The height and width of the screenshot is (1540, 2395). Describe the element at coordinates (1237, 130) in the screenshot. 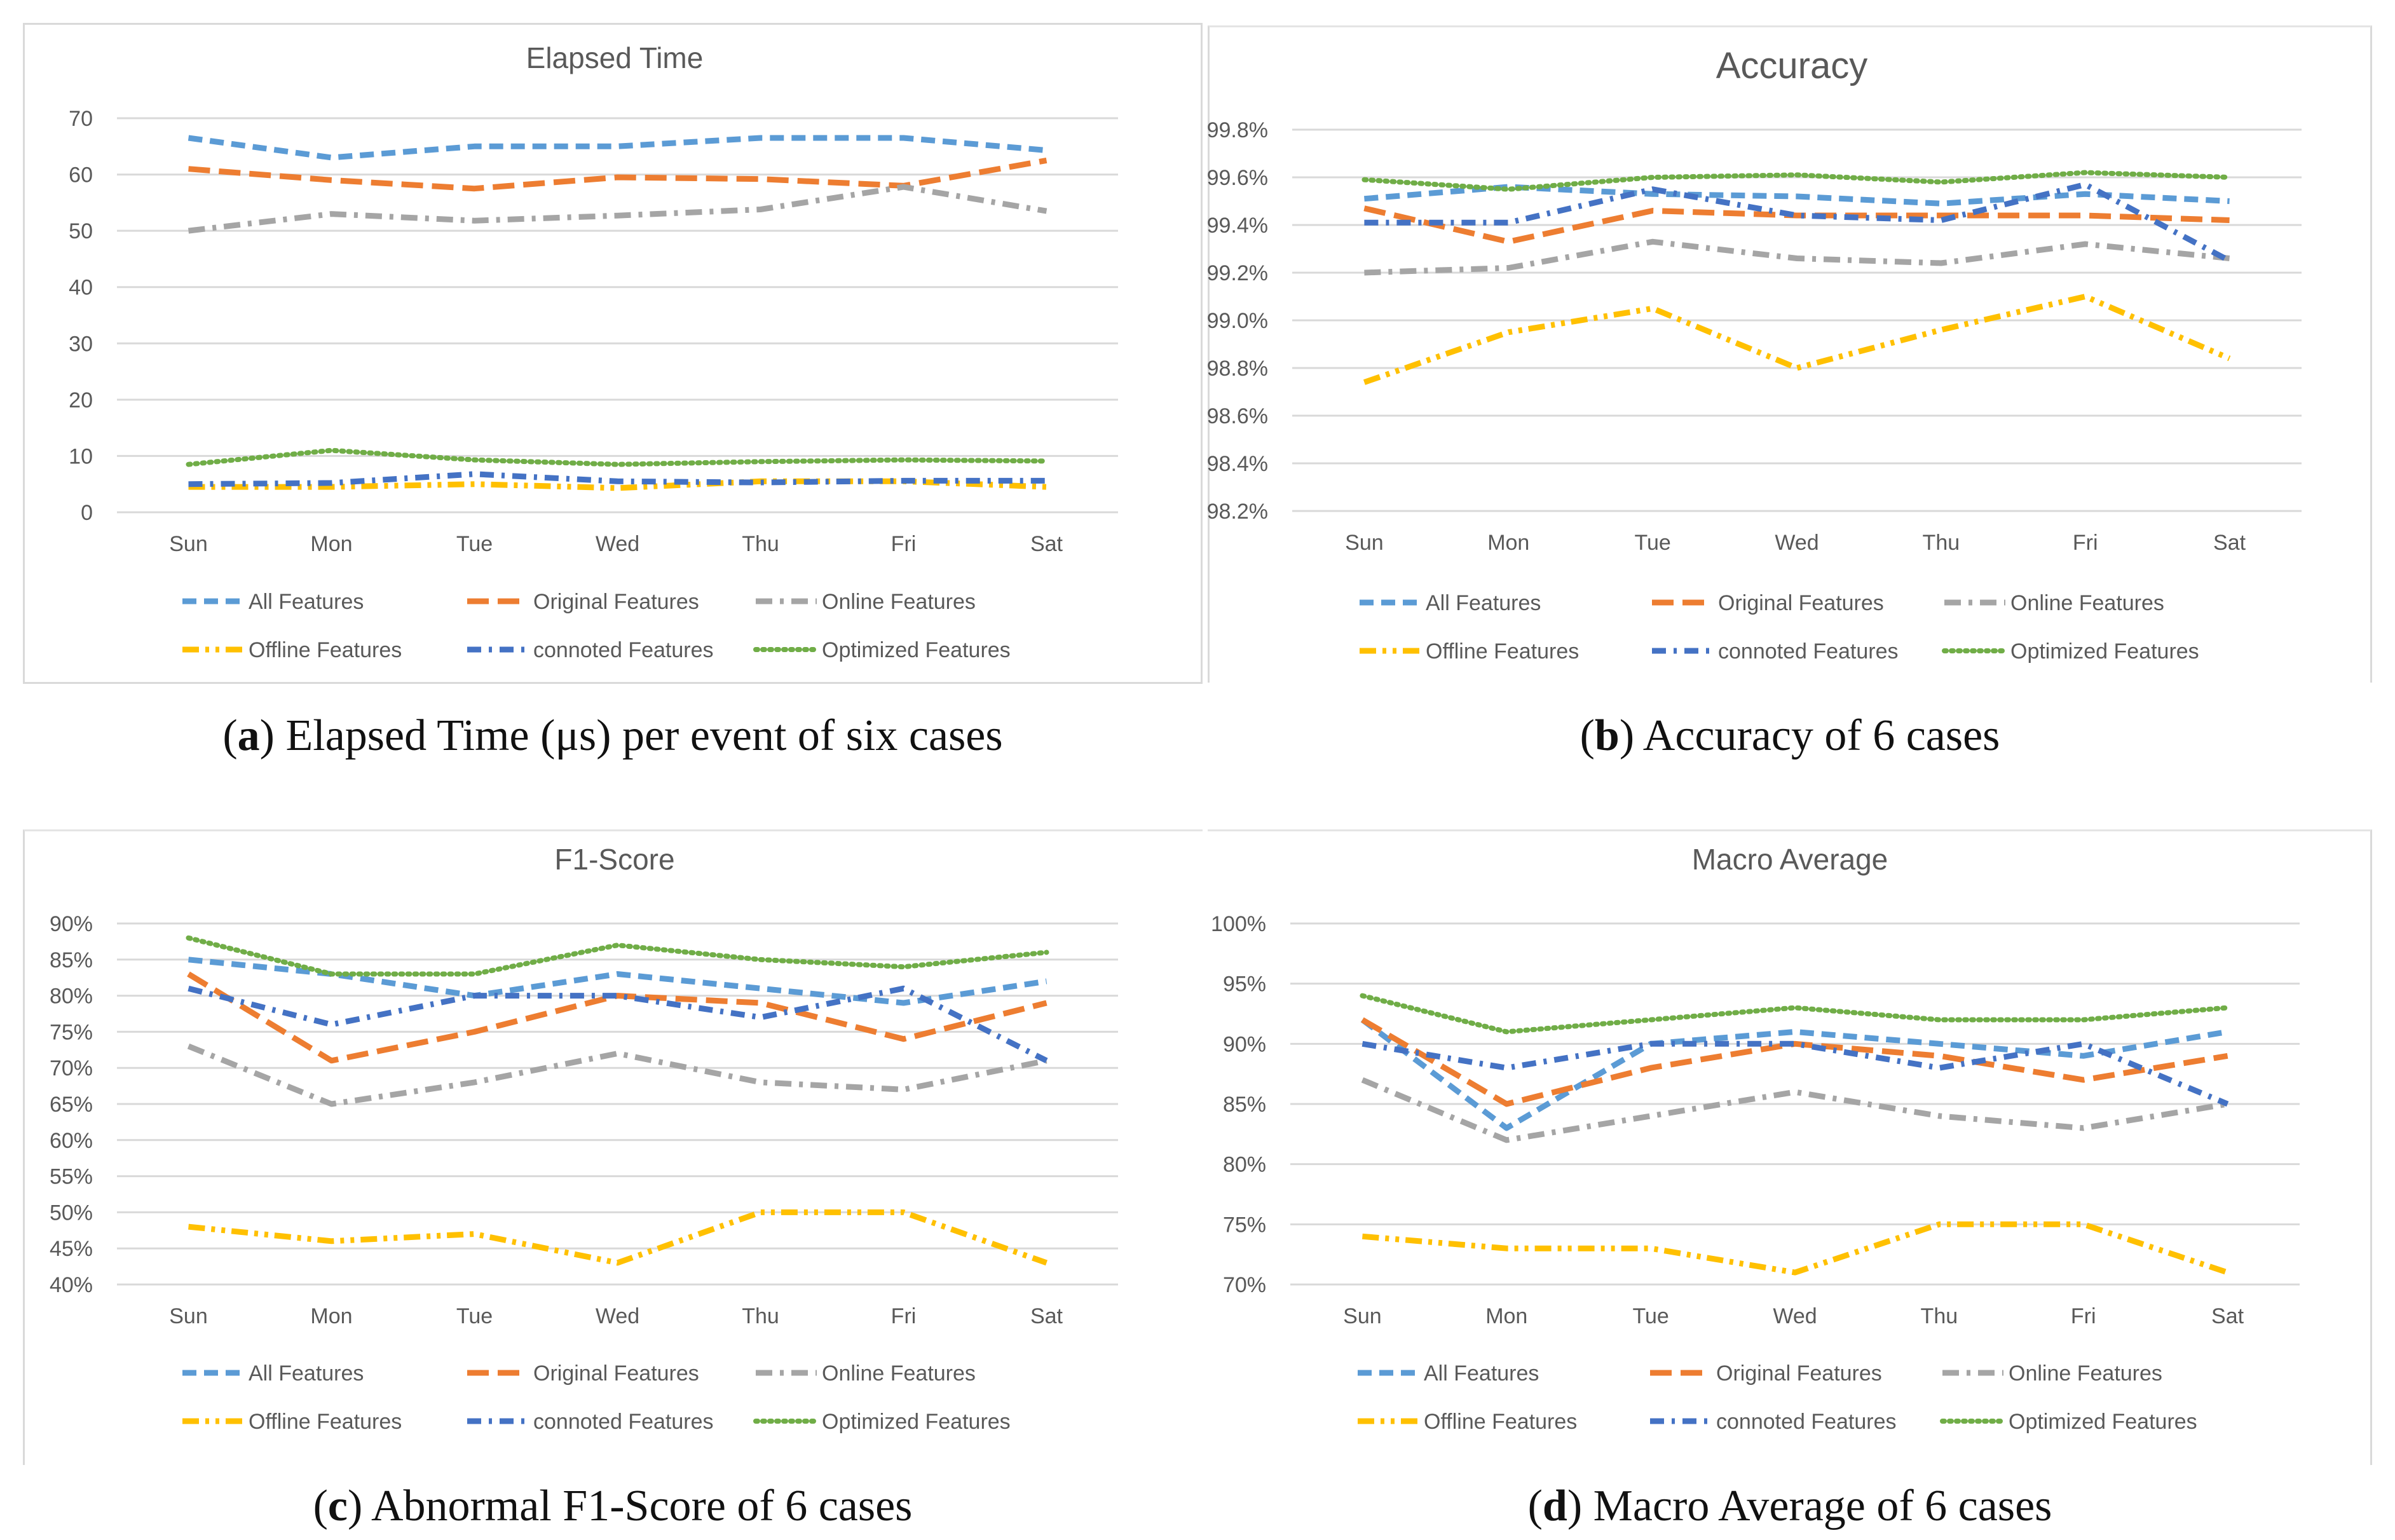

I see `y-tick-label: 99.8%` at that location.